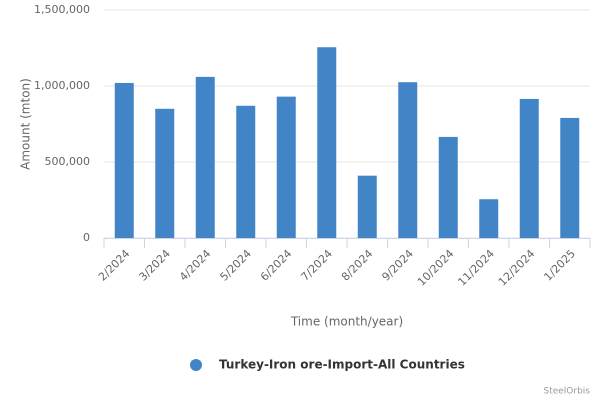 Image resolution: width=600 pixels, height=400 pixels. What do you see at coordinates (342, 365) in the screenshot?
I see `legend-label: Turkey-Iron ore-Import-All Countries` at bounding box center [342, 365].